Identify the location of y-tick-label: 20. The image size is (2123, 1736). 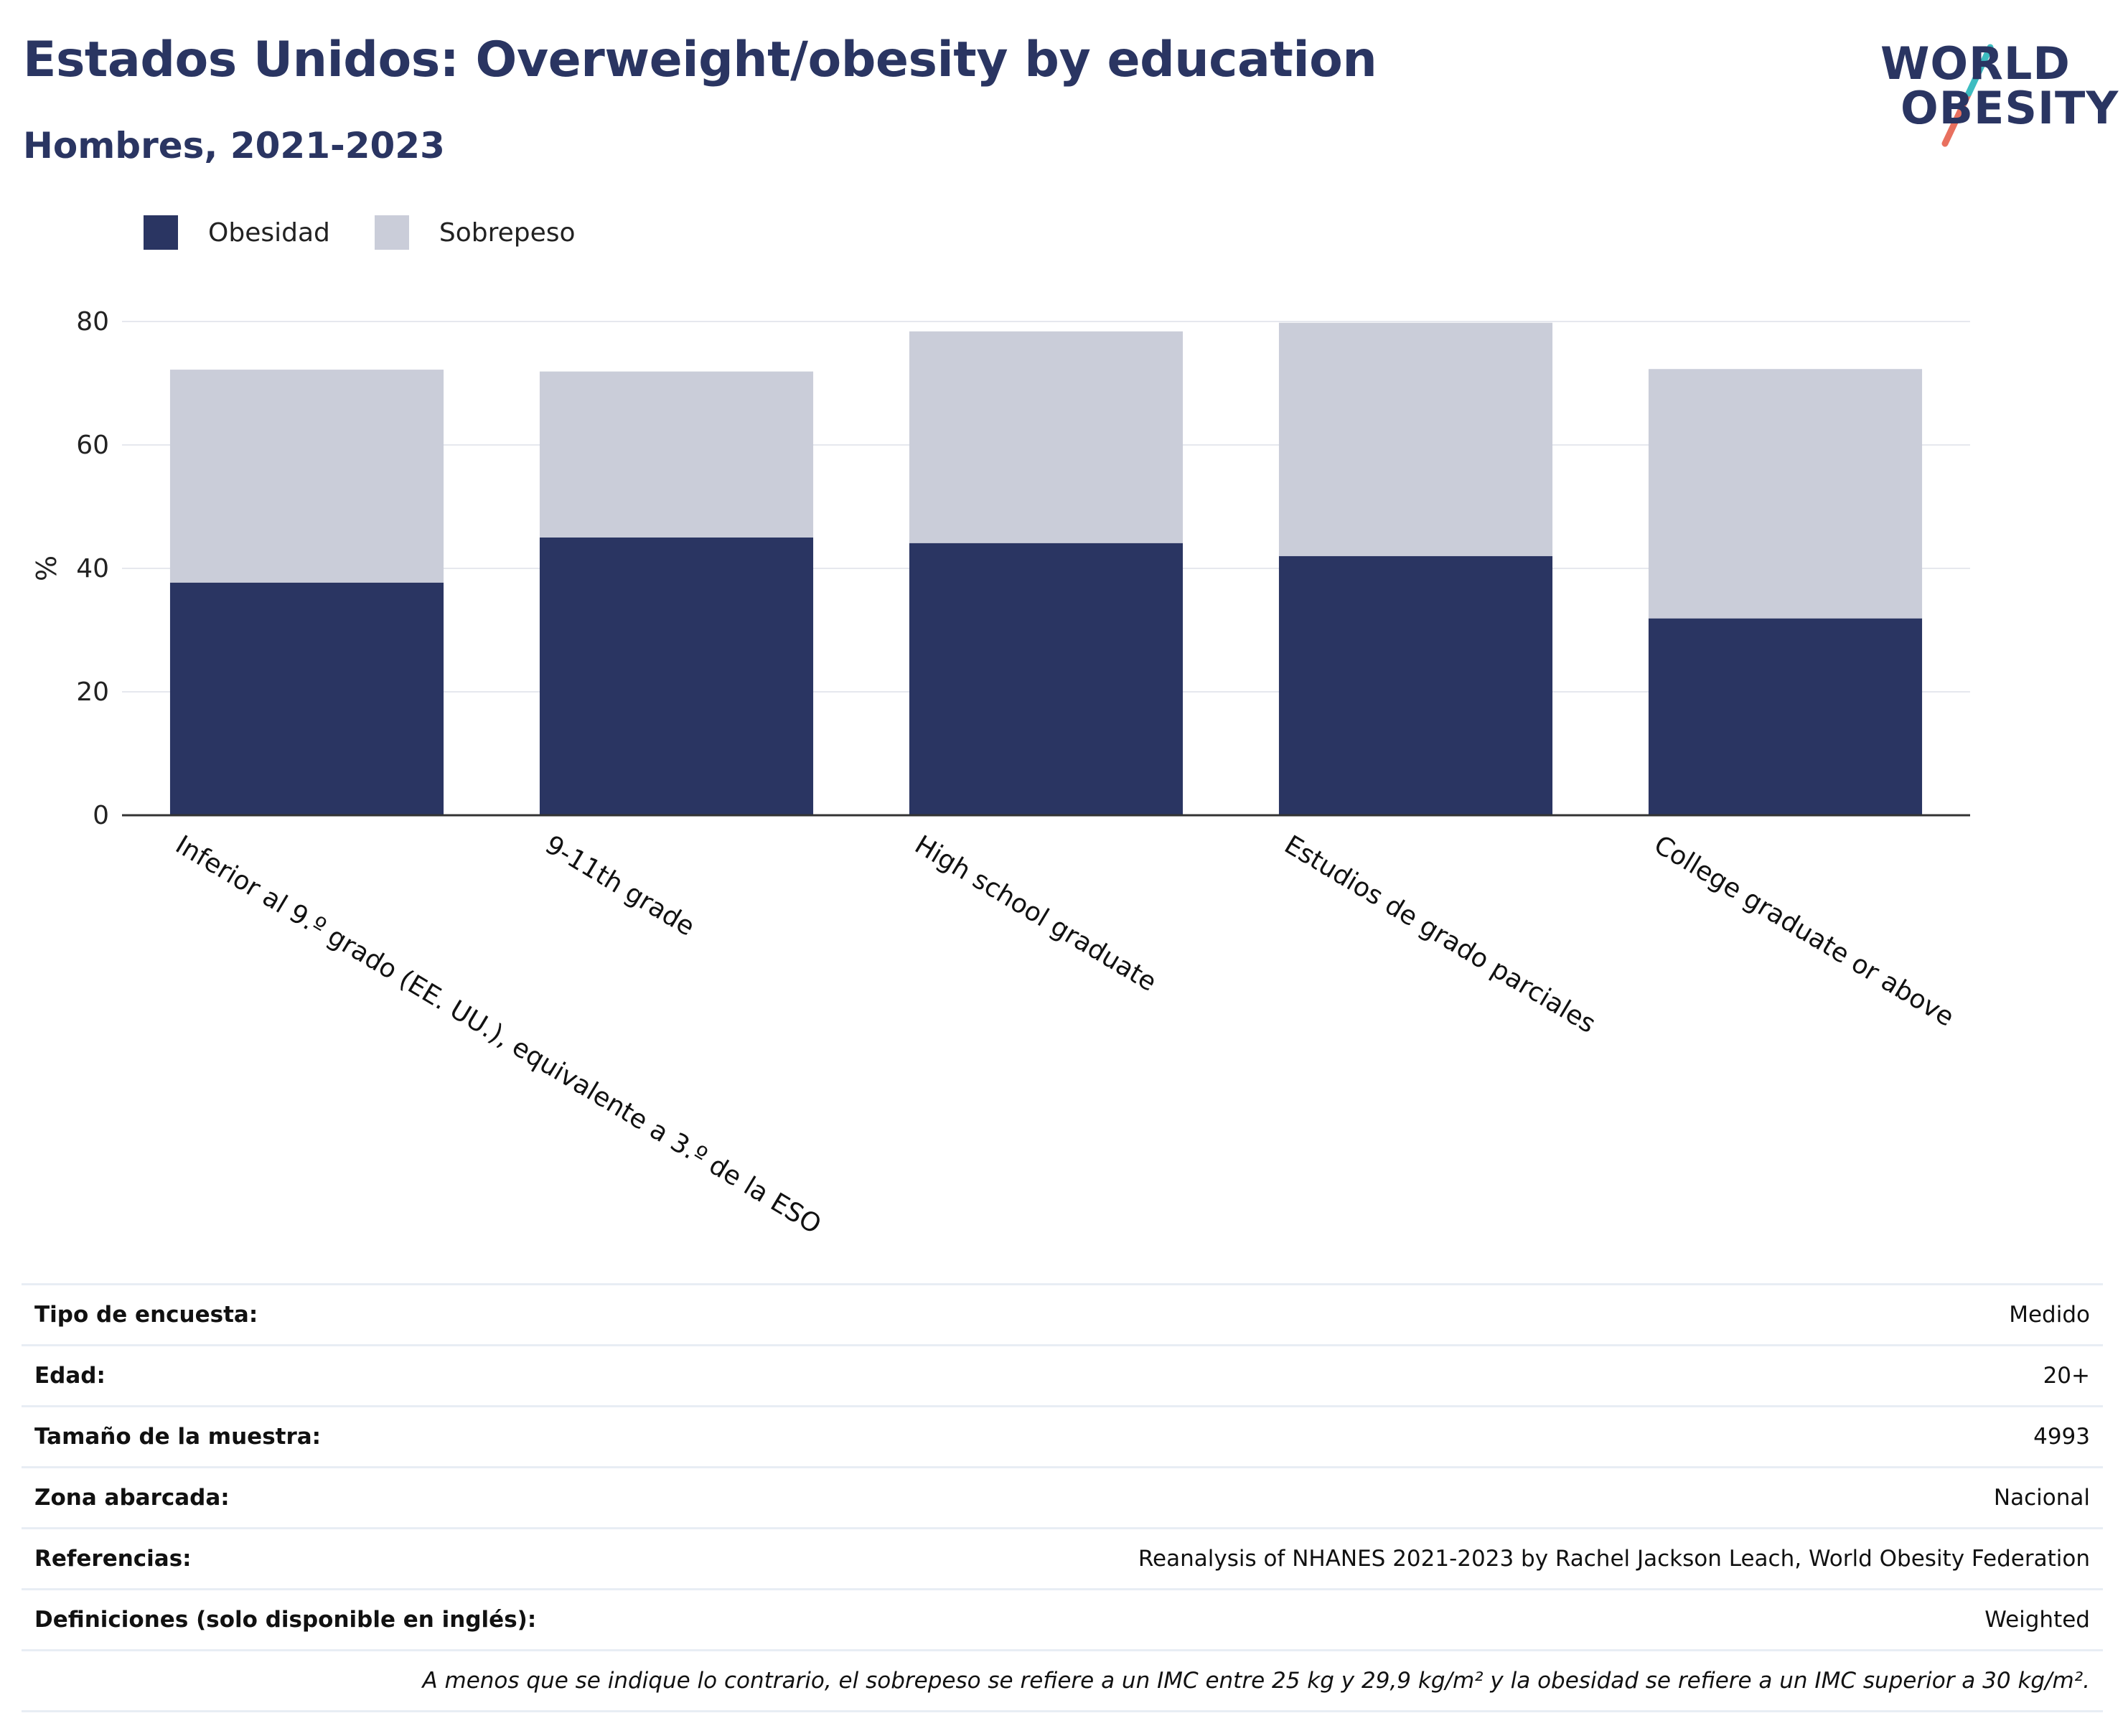
(92, 692).